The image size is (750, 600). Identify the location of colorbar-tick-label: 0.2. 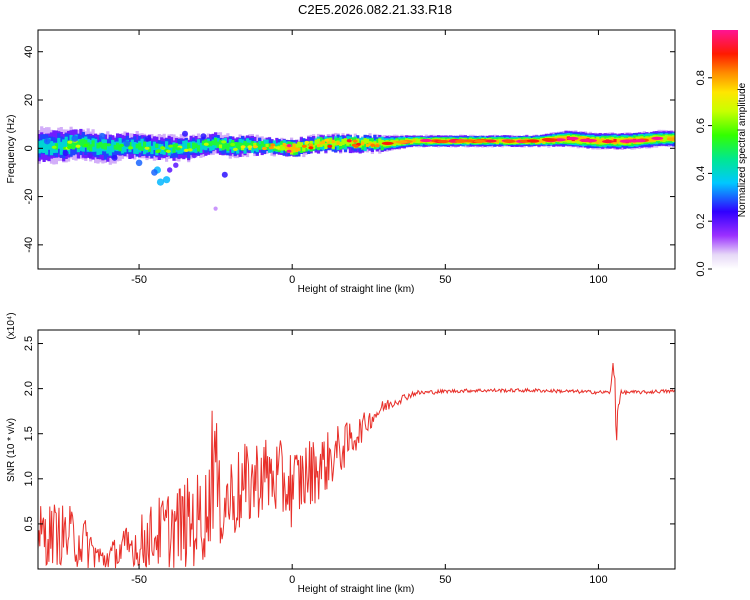
(701, 221).